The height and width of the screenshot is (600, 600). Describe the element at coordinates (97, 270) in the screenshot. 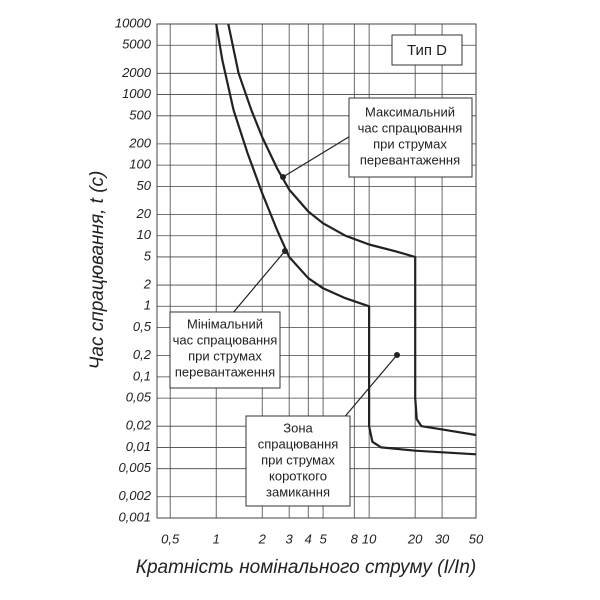

I see `y-axis-label: Час спрацювання, t (c)` at that location.